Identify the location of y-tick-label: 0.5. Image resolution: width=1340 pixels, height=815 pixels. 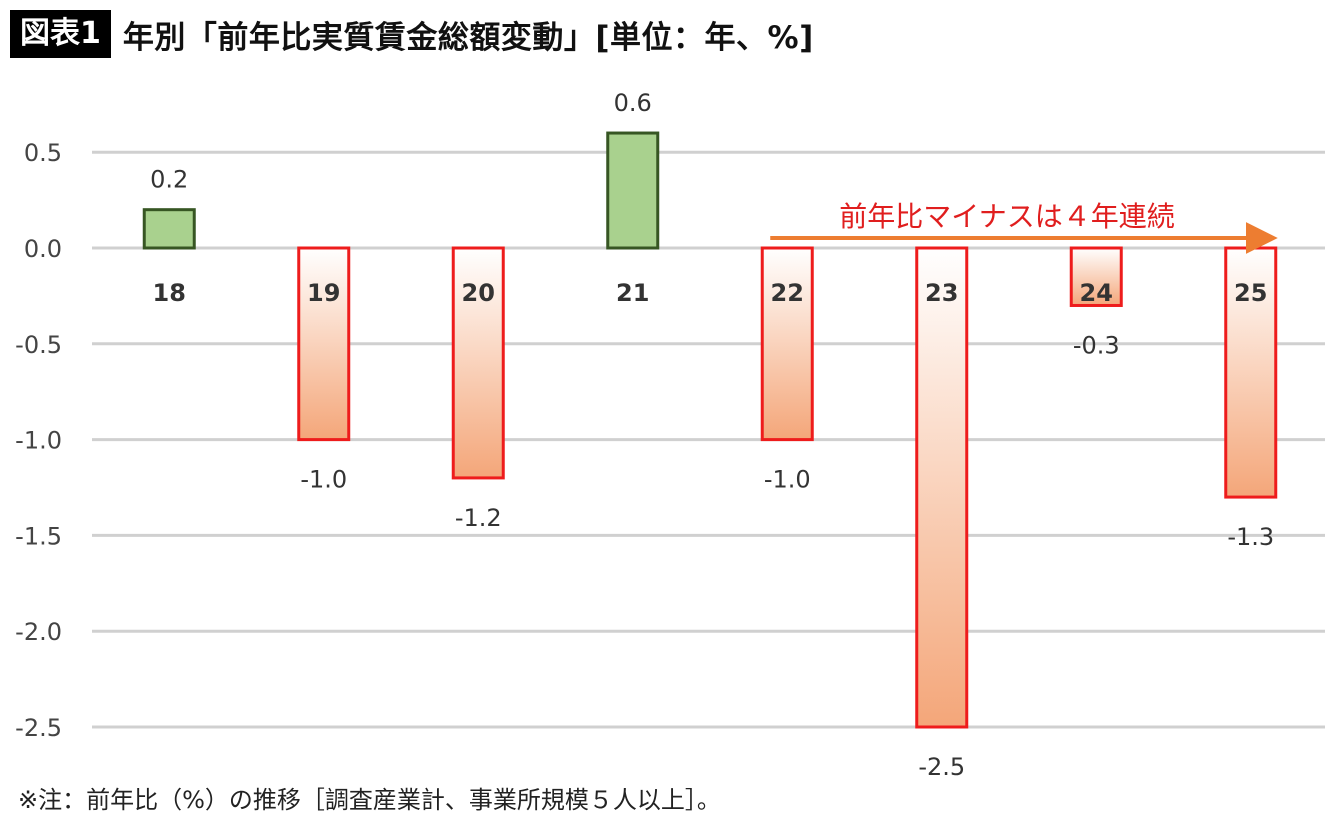
(43, 153).